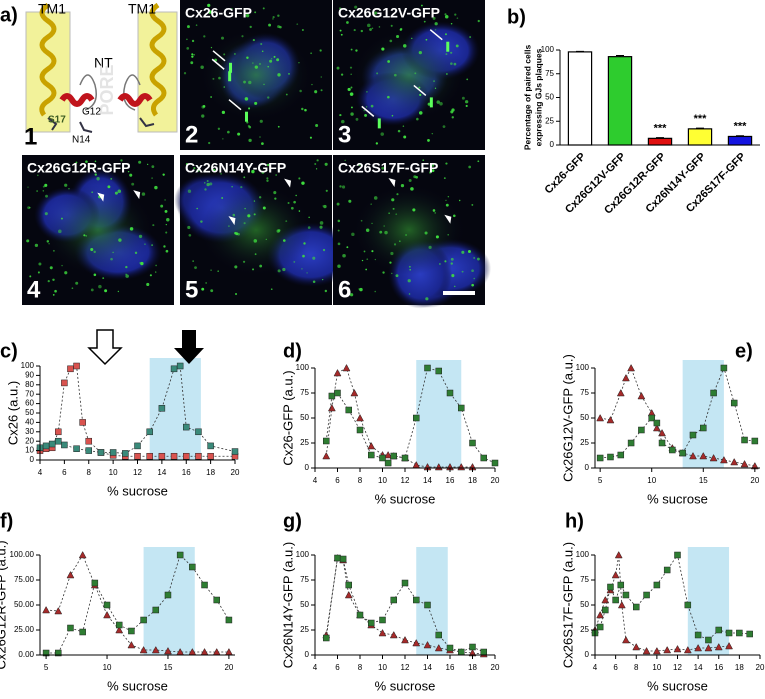 The width and height of the screenshot is (765, 699). What do you see at coordinates (307, 654) in the screenshot?
I see `y-tick-label: 0` at bounding box center [307, 654].